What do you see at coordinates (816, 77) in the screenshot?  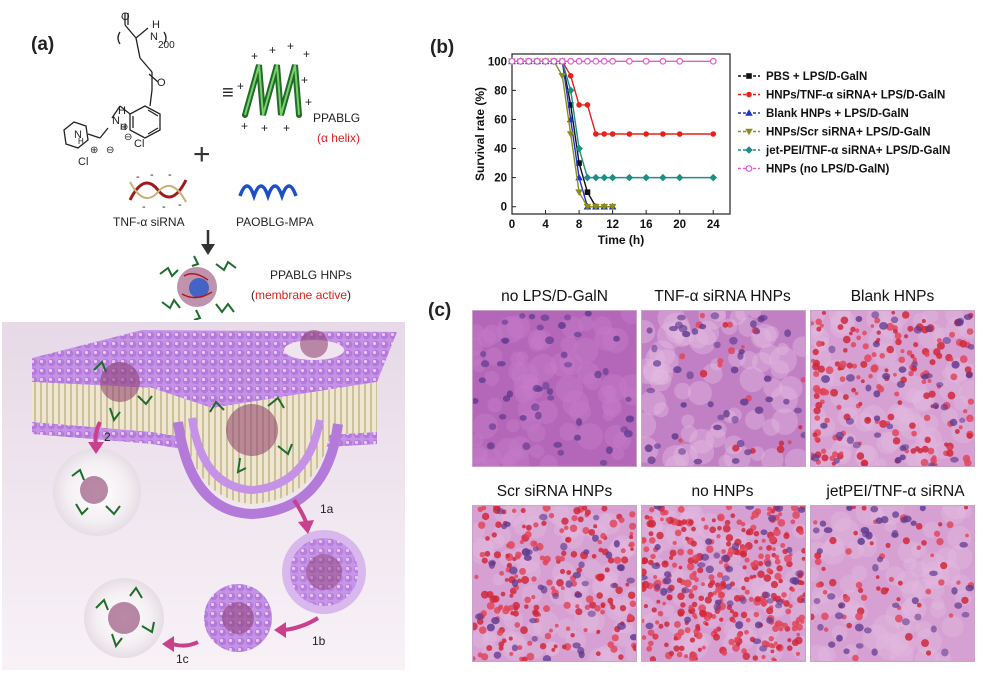 I see `legend-label: PBS + LPS/D-GalN` at bounding box center [816, 77].